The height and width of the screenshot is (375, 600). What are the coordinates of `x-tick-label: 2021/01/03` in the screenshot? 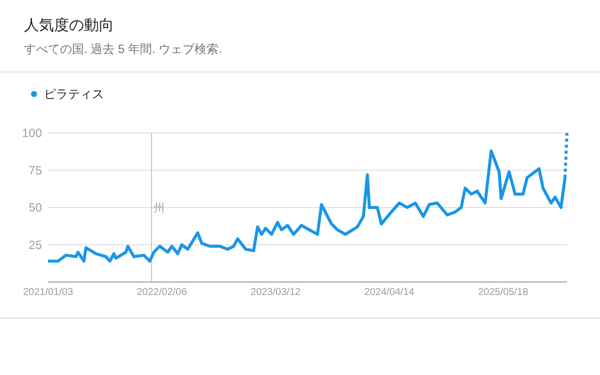 It's located at (48, 292).